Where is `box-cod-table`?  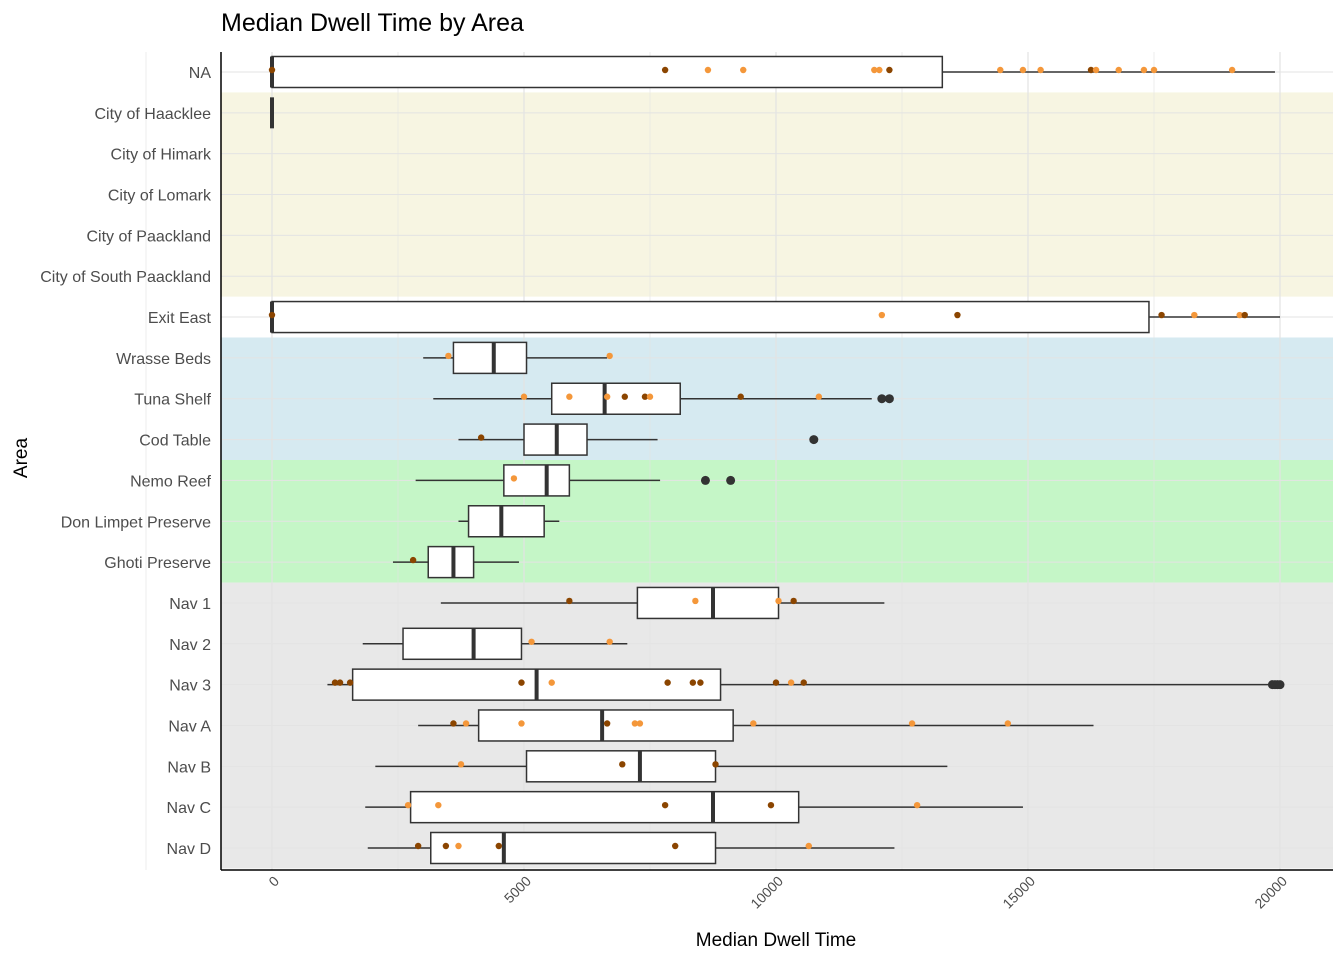
box-cod-table is located at coordinates (638, 439).